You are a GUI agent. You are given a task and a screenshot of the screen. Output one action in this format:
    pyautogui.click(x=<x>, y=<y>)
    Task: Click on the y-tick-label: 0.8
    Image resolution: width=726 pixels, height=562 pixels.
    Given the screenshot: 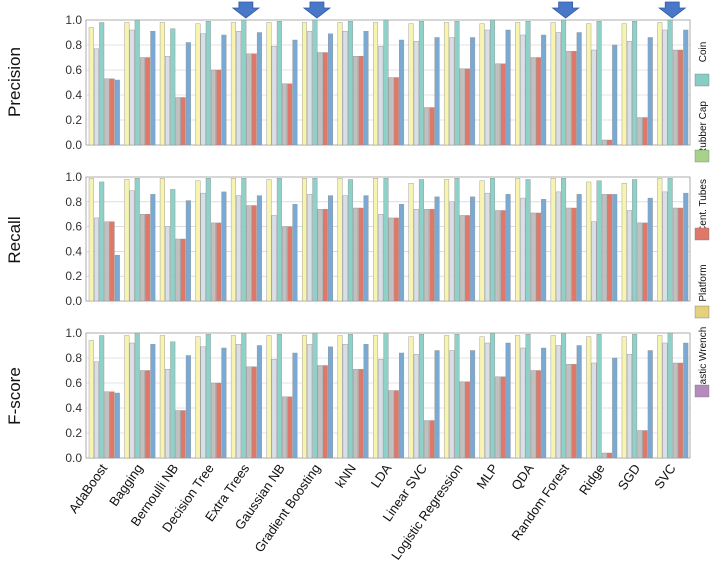 What is the action you would take?
    pyautogui.click(x=73, y=358)
    